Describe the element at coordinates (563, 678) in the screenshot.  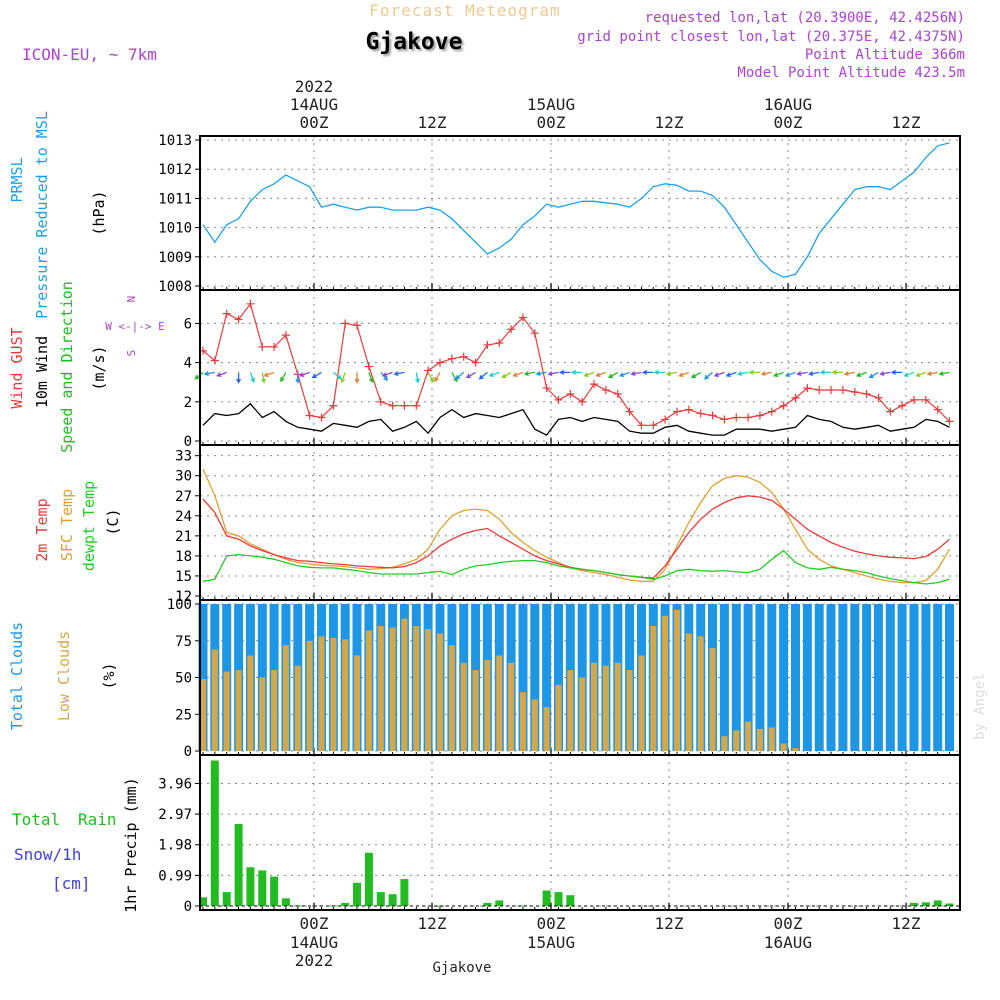
I see `panel-clouds: 0 25 50 75 100` at that location.